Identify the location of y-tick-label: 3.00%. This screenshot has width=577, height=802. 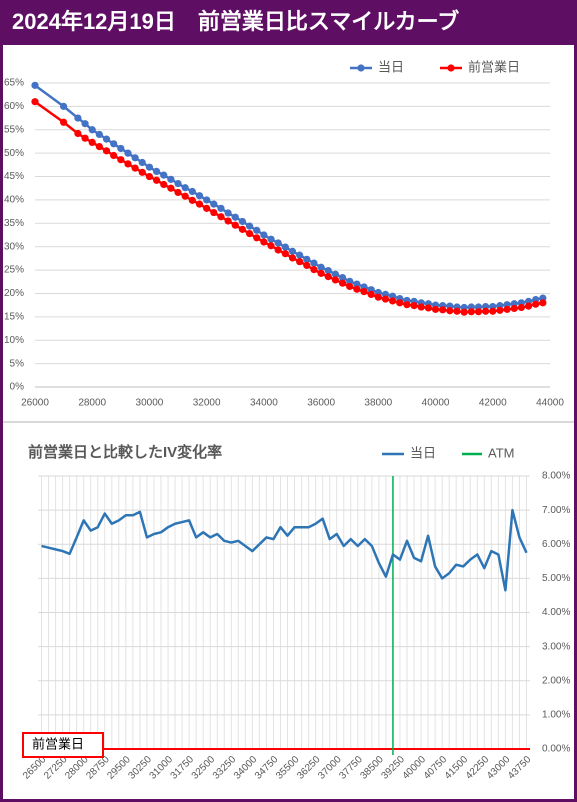
(556, 646).